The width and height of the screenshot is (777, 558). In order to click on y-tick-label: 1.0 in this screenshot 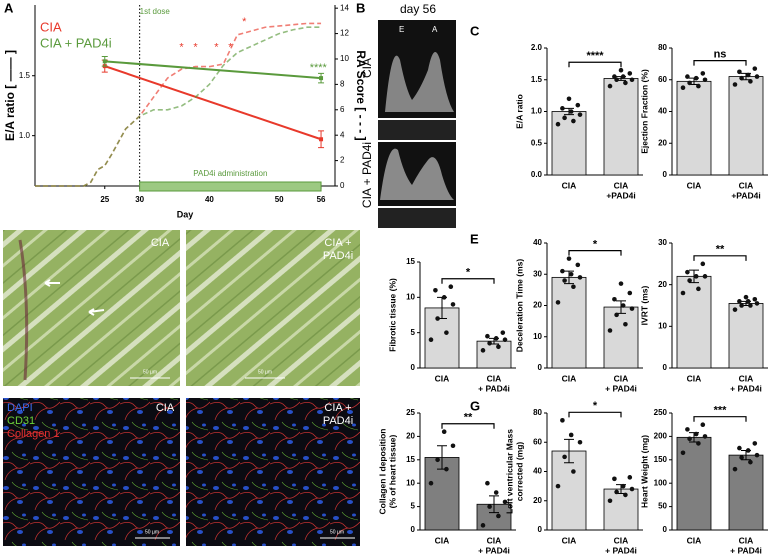, I will do `click(25, 135)`.